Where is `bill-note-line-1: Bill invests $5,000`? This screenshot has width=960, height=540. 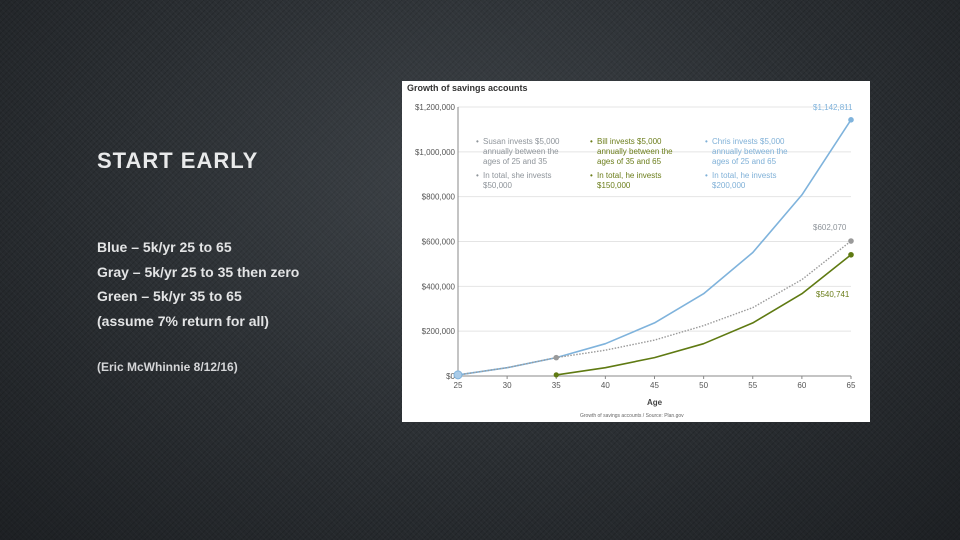
bill-note-line-1: Bill invests $5,000 is located at coordinates (631, 142).